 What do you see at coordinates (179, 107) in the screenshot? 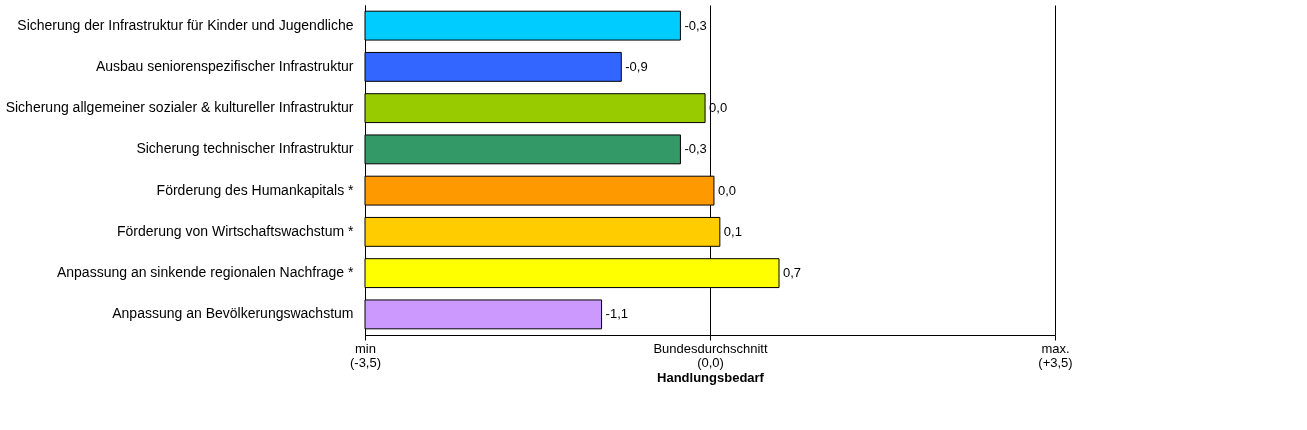
I see `y-tick-label: Sicherung allgemeiner sozialer & kultureller Infrastruktur` at bounding box center [179, 107].